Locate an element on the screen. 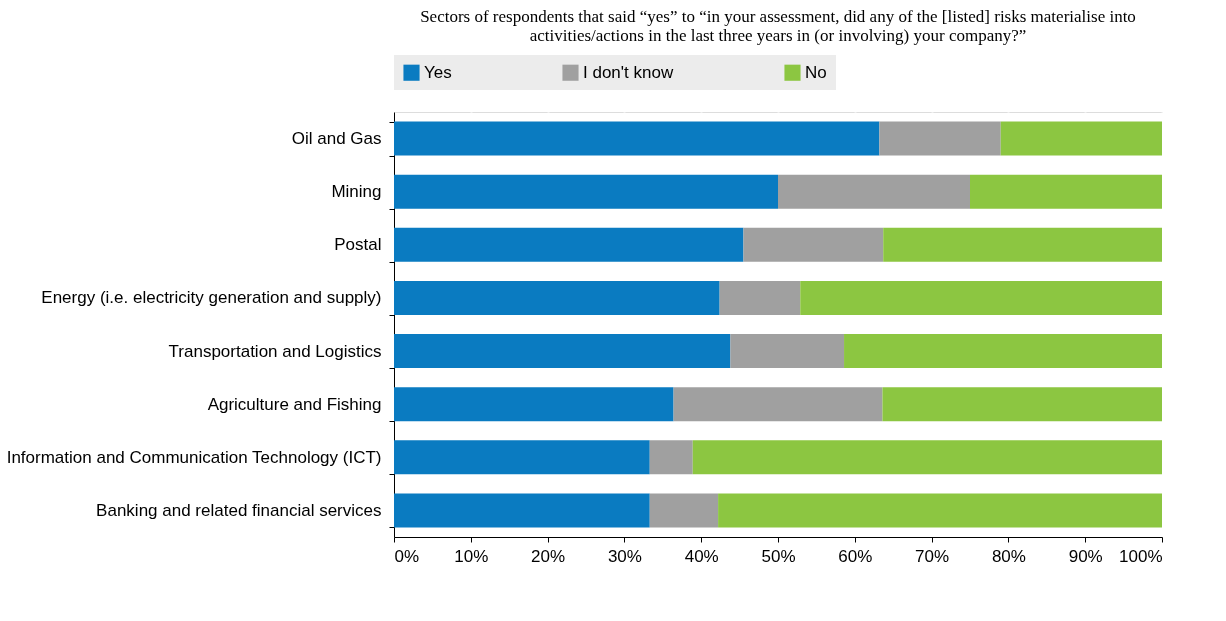 The width and height of the screenshot is (1226, 621). legend-label: Yes is located at coordinates (438, 72).